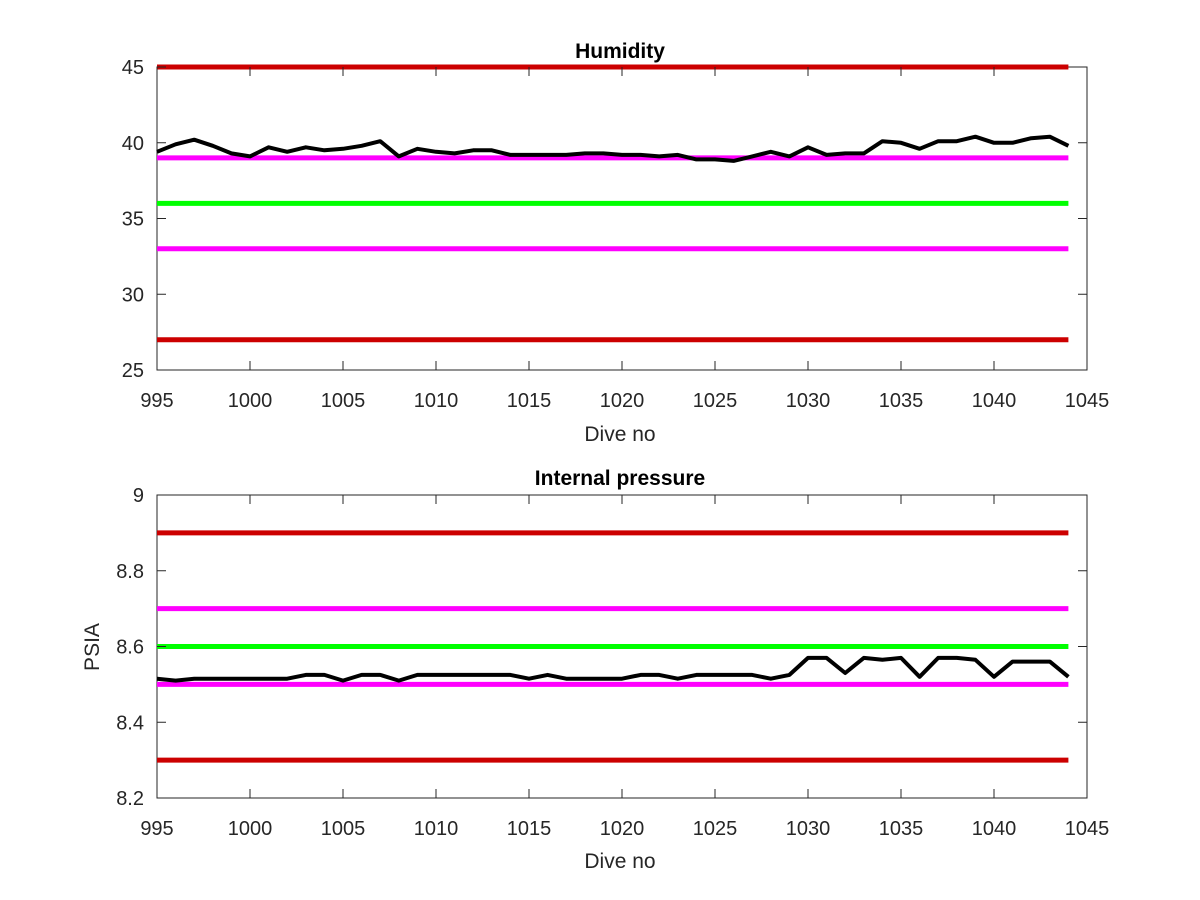  What do you see at coordinates (994, 829) in the screenshot?
I see `internal-pressure-x-tick-label: 1040` at bounding box center [994, 829].